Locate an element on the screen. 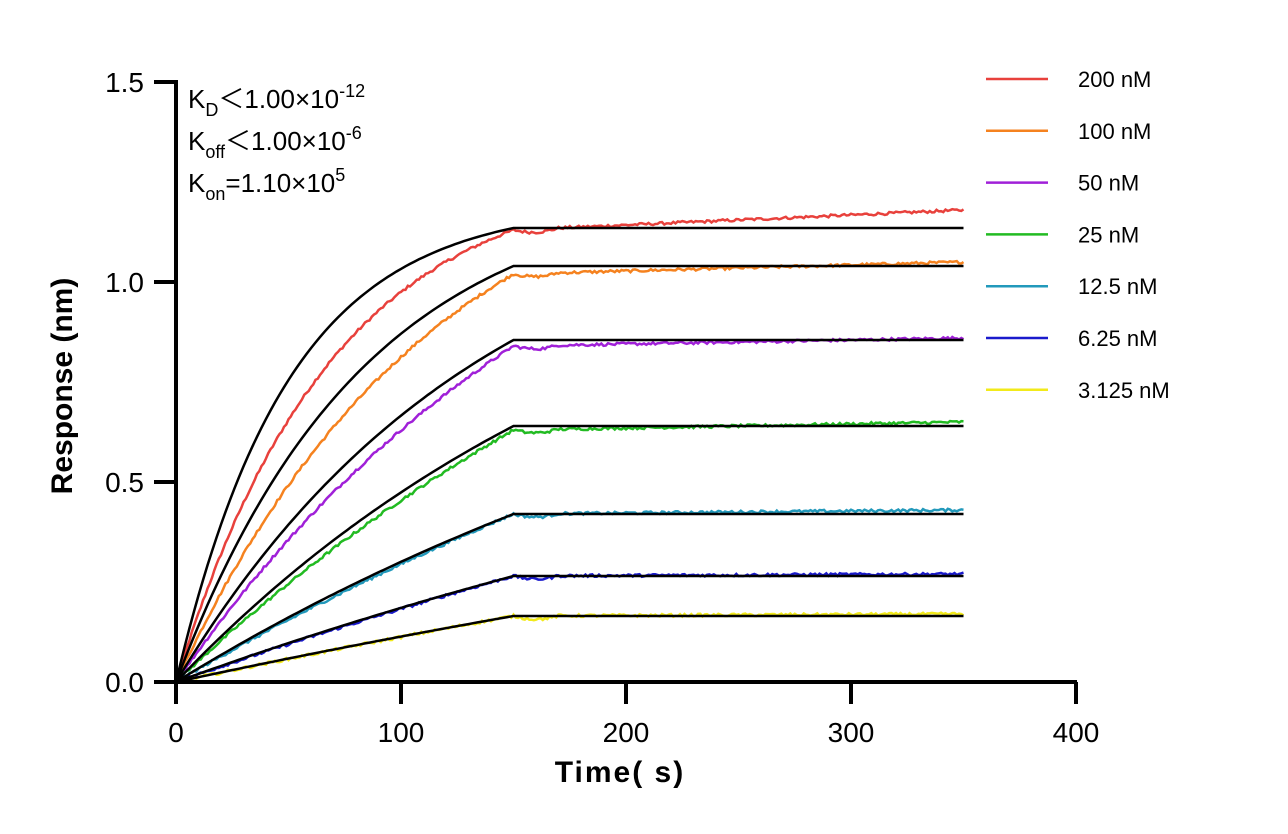  koff-annotation: Koff＜1.00×10-6 is located at coordinates (275, 142).